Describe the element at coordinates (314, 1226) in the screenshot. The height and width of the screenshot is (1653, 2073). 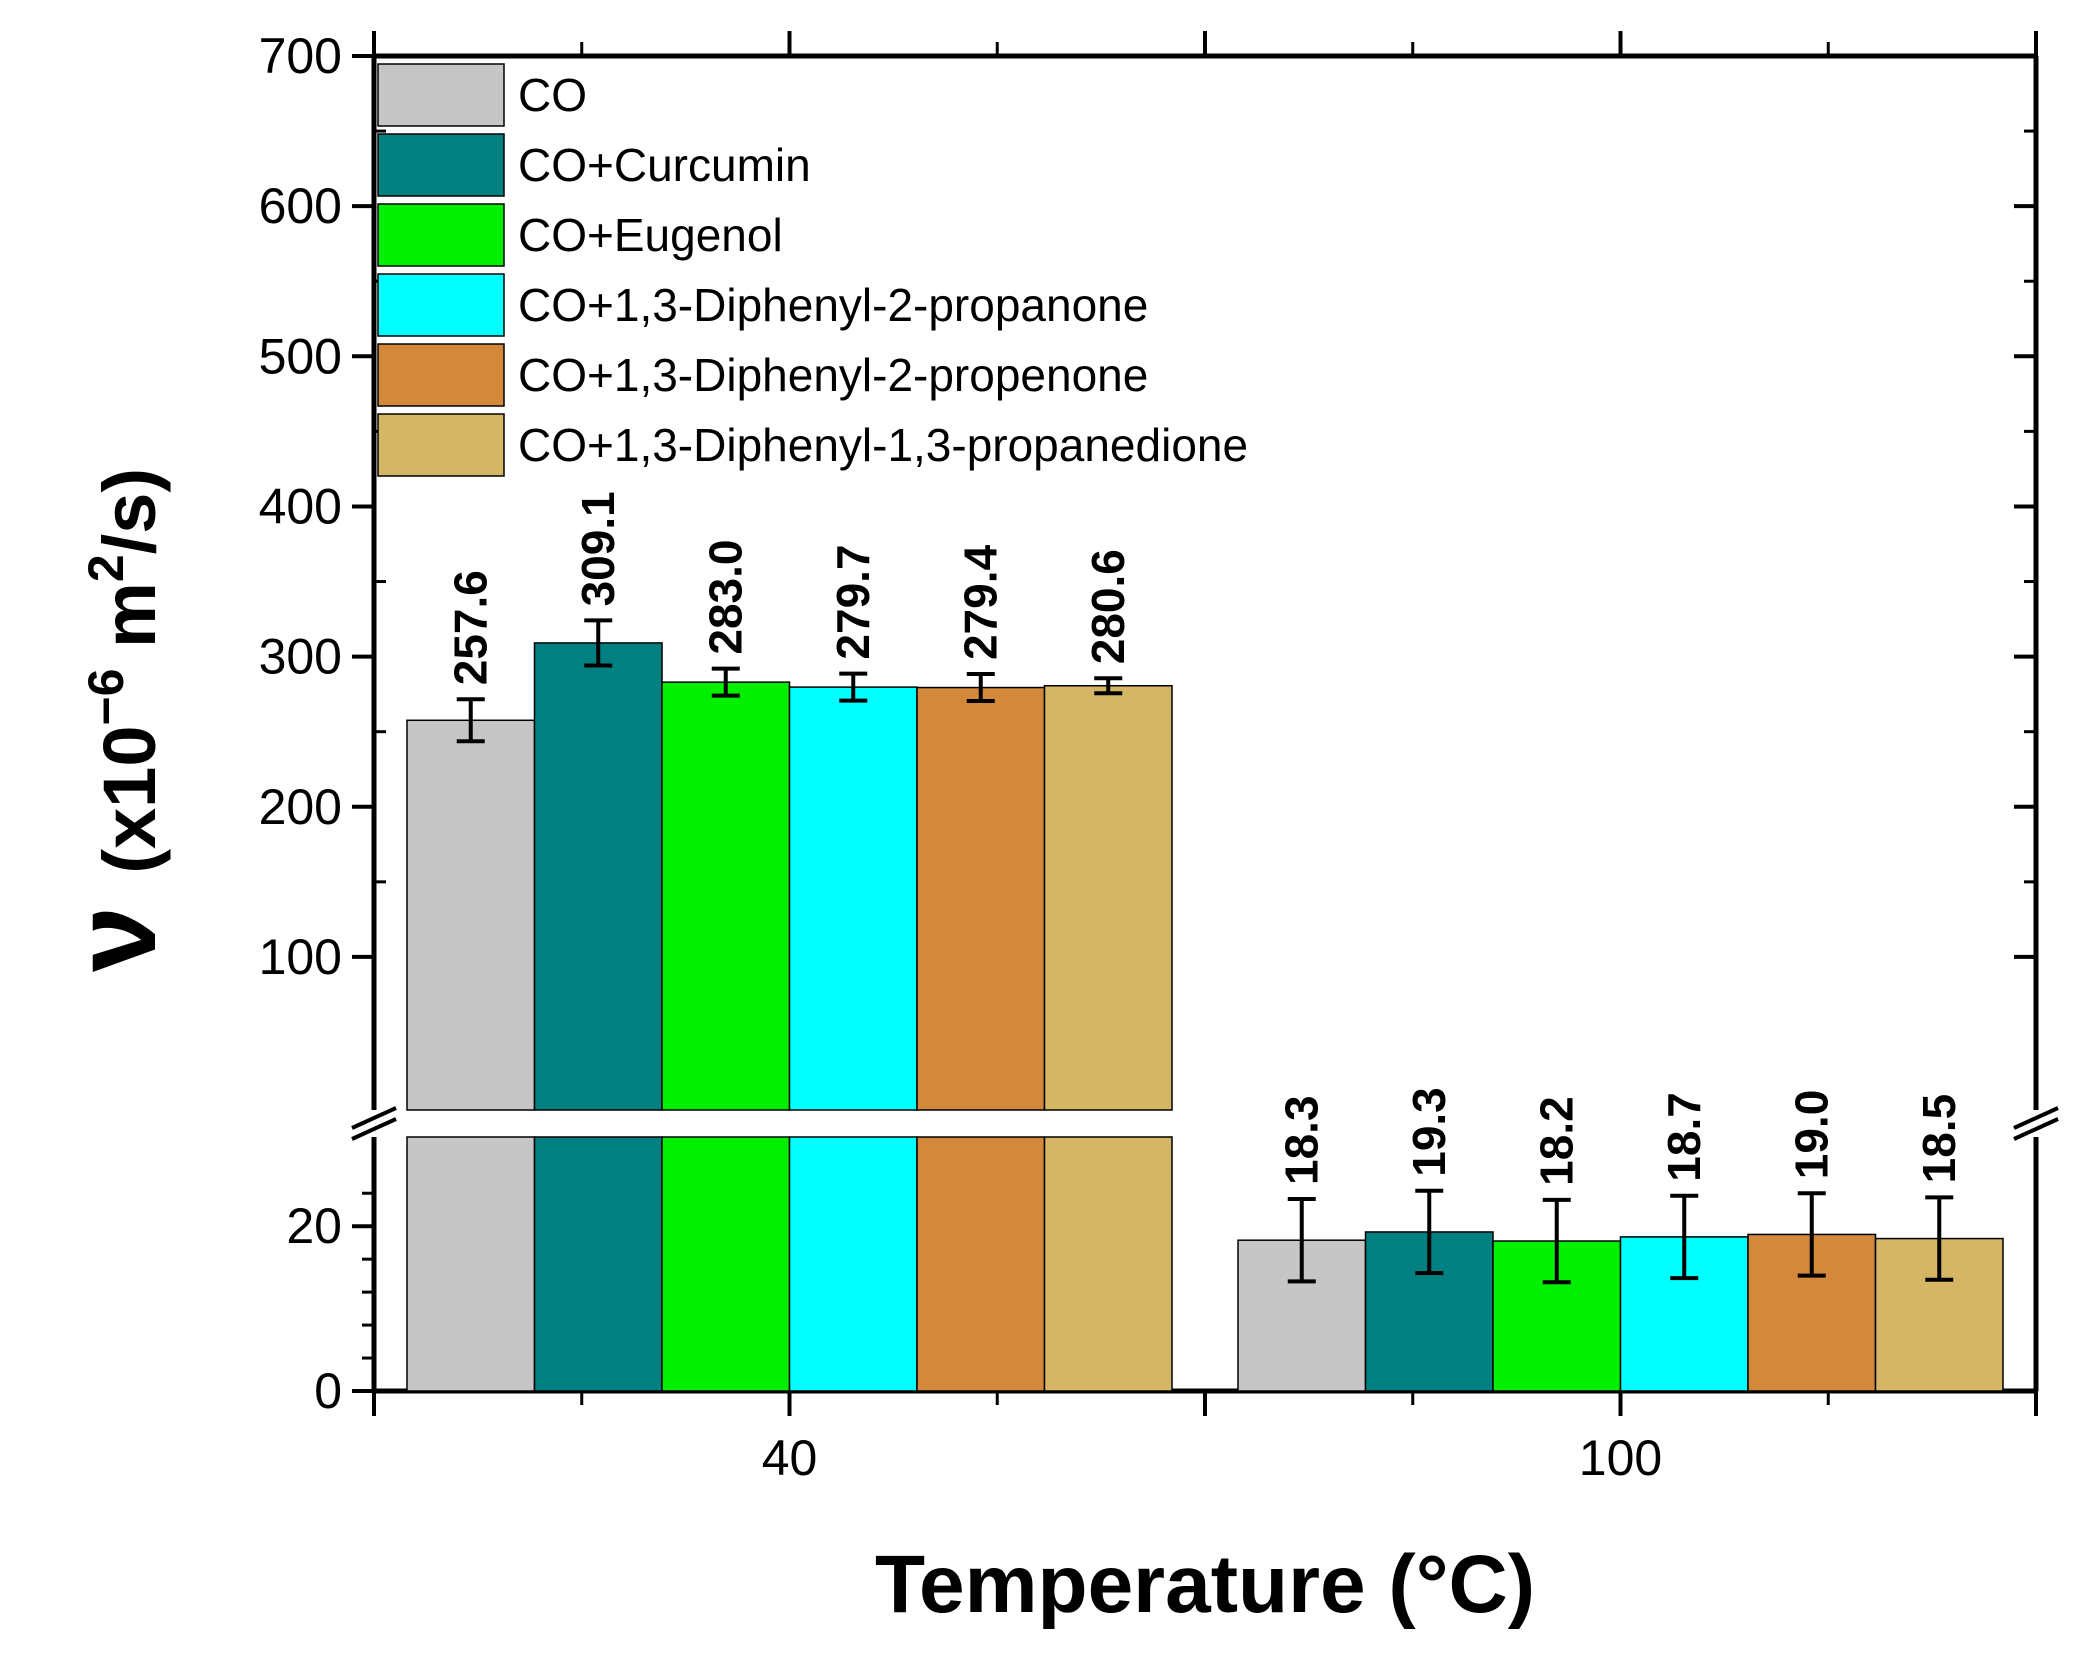
I see `y-tick-label: 20` at that location.